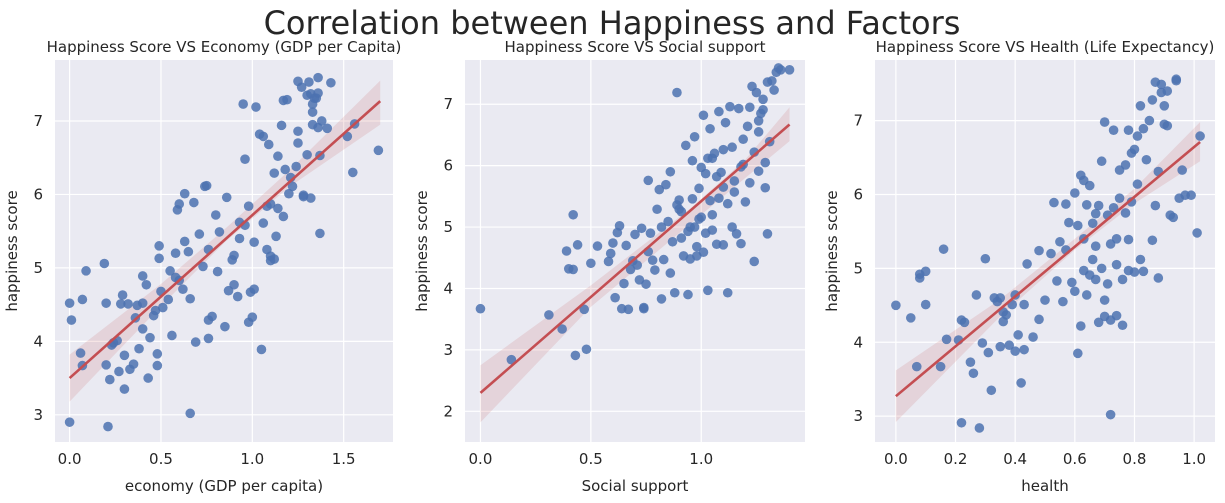 Image resolution: width=1225 pixels, height=503 pixels. What do you see at coordinates (161, 459) in the screenshot?
I see `x-tick-label: 0.5` at bounding box center [161, 459].